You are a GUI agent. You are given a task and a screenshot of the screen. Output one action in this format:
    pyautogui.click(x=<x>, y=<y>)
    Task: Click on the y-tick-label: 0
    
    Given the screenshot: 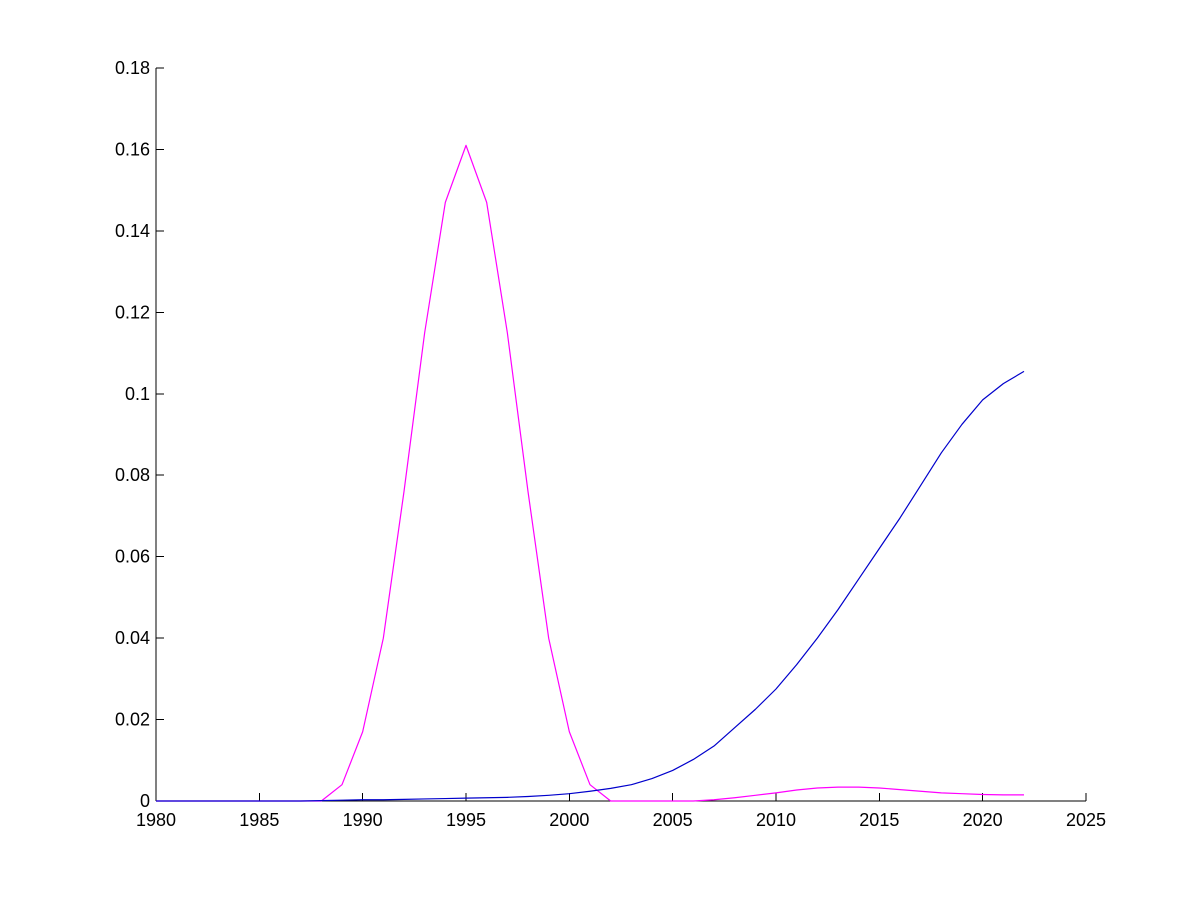 What is the action you would take?
    pyautogui.click(x=145, y=801)
    